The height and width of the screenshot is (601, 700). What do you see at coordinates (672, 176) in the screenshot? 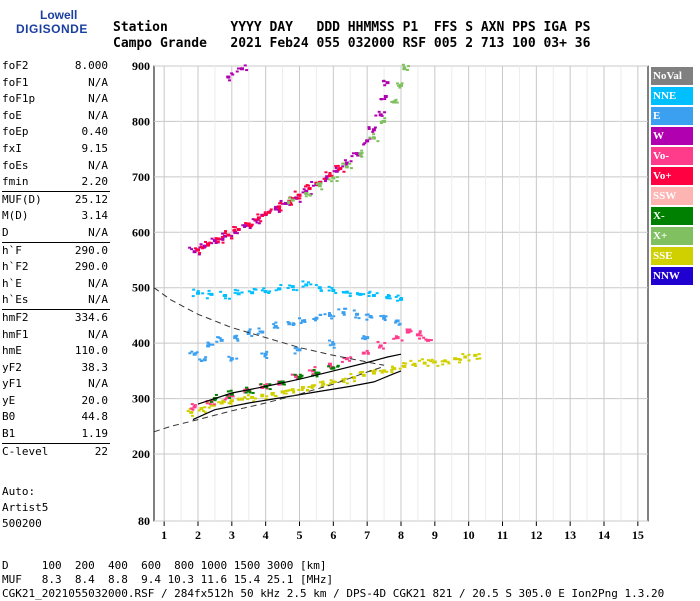
I see `legend-item-vo: Vo+` at bounding box center [672, 176].